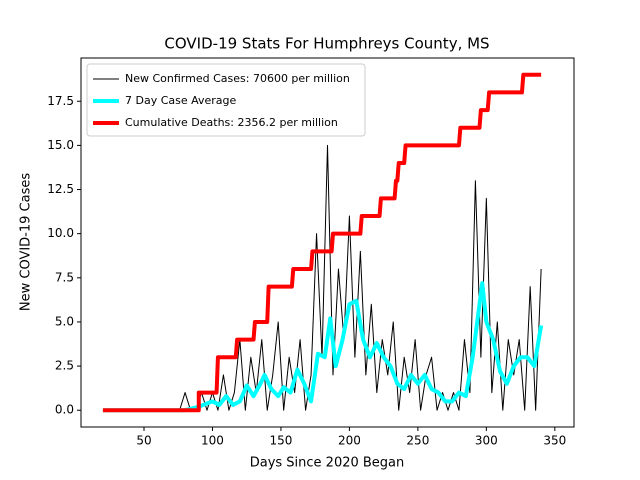 This screenshot has width=640, height=480. Describe the element at coordinates (417, 441) in the screenshot. I see `x-tick-label: 250` at that location.